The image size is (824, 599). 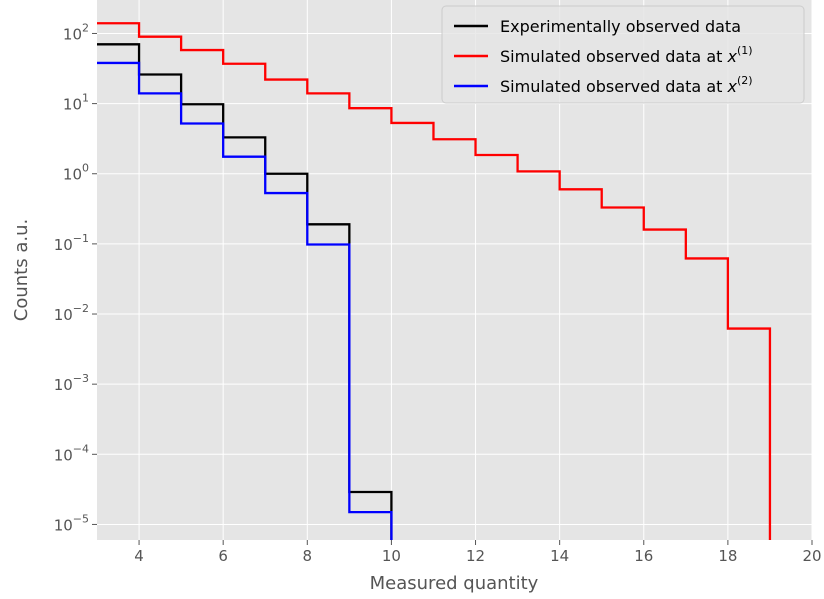 What do you see at coordinates (21, 270) in the screenshot?
I see `y-axis-label: Counts a.u.` at bounding box center [21, 270].